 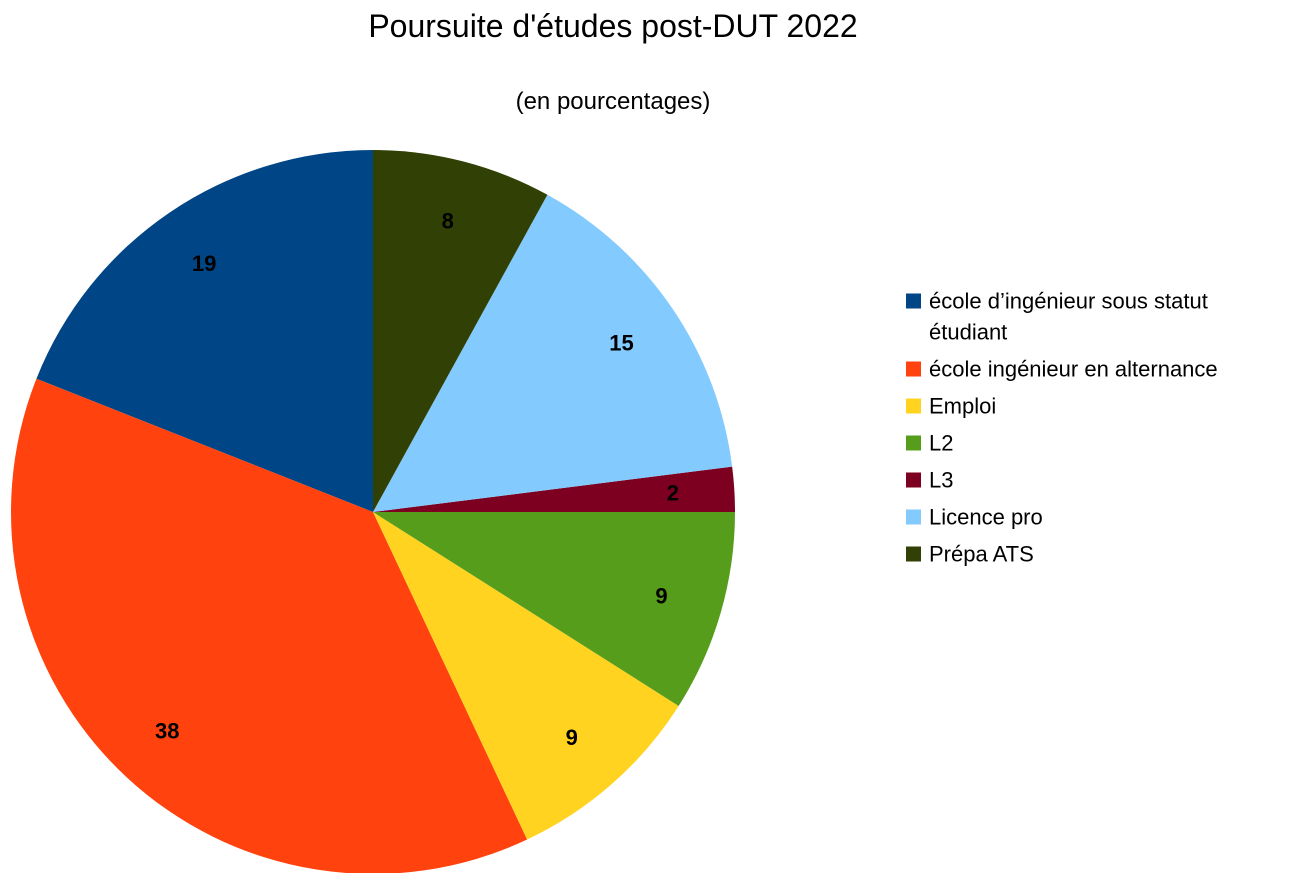 I want to click on slice-value-label: 38, so click(x=167, y=731).